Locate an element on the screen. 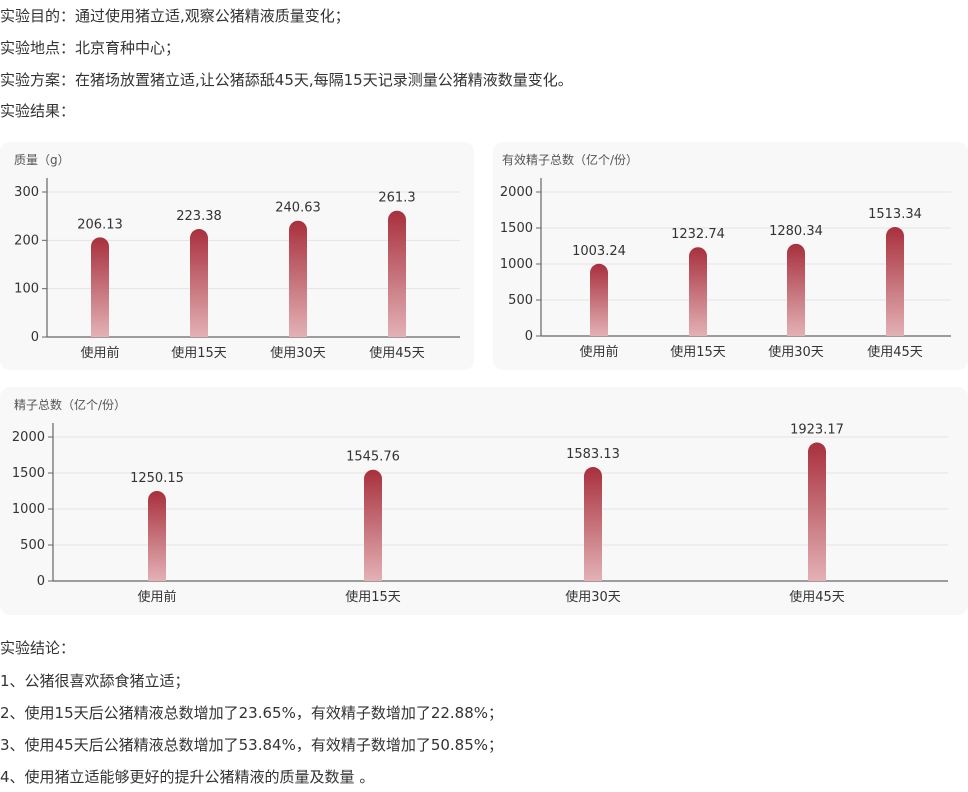 This screenshot has width=968, height=792. y-tick-label: 300 is located at coordinates (26, 192).